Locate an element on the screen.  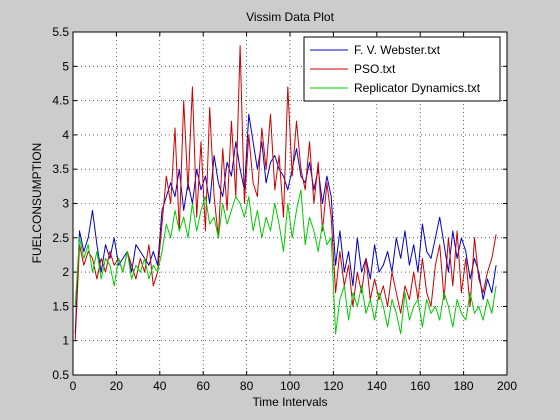
y-tick-label: 4.5 is located at coordinates (60, 101).